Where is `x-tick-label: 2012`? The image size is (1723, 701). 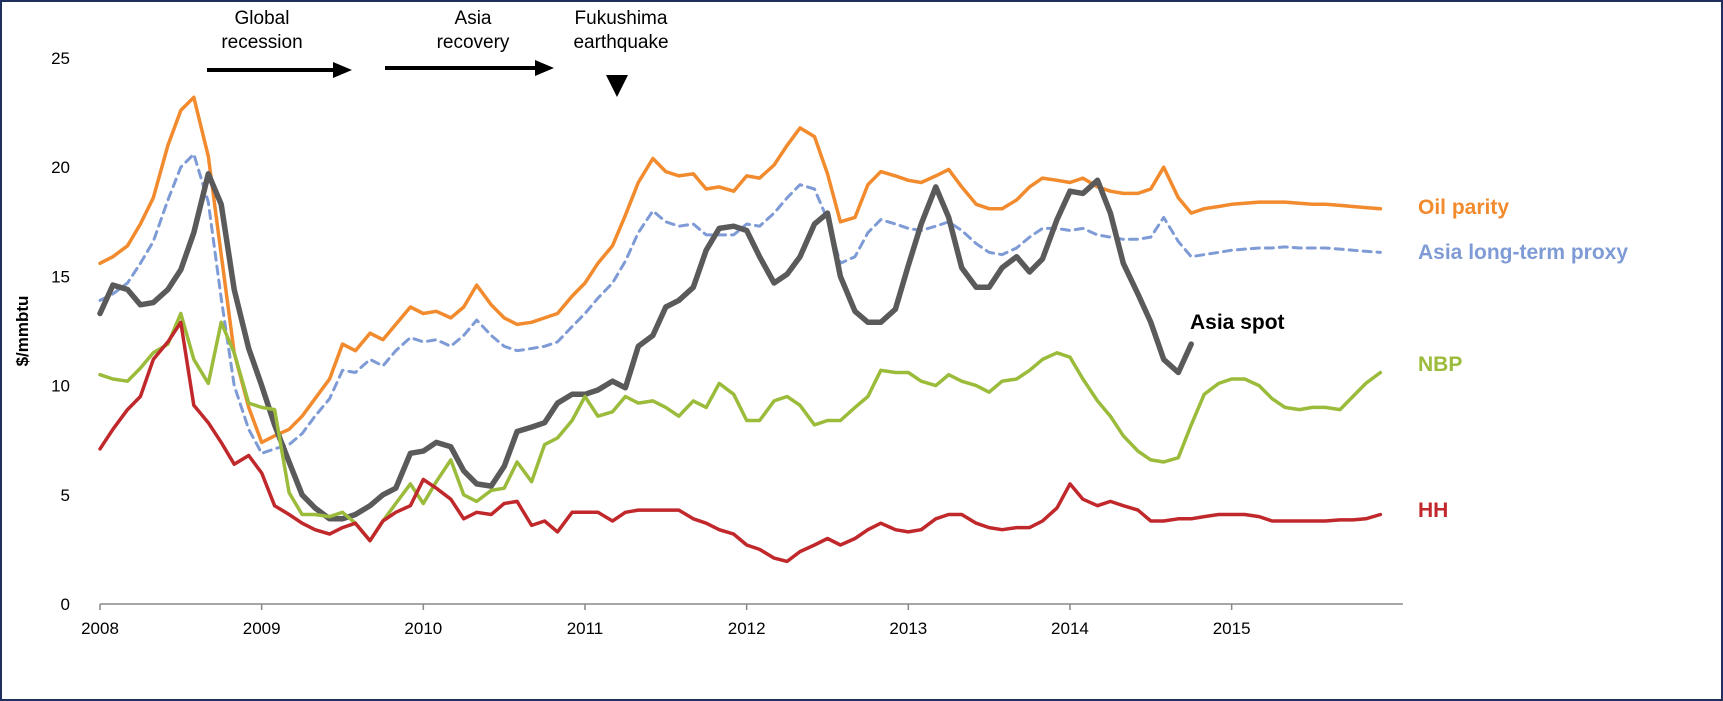 x-tick-label: 2012 is located at coordinates (747, 628).